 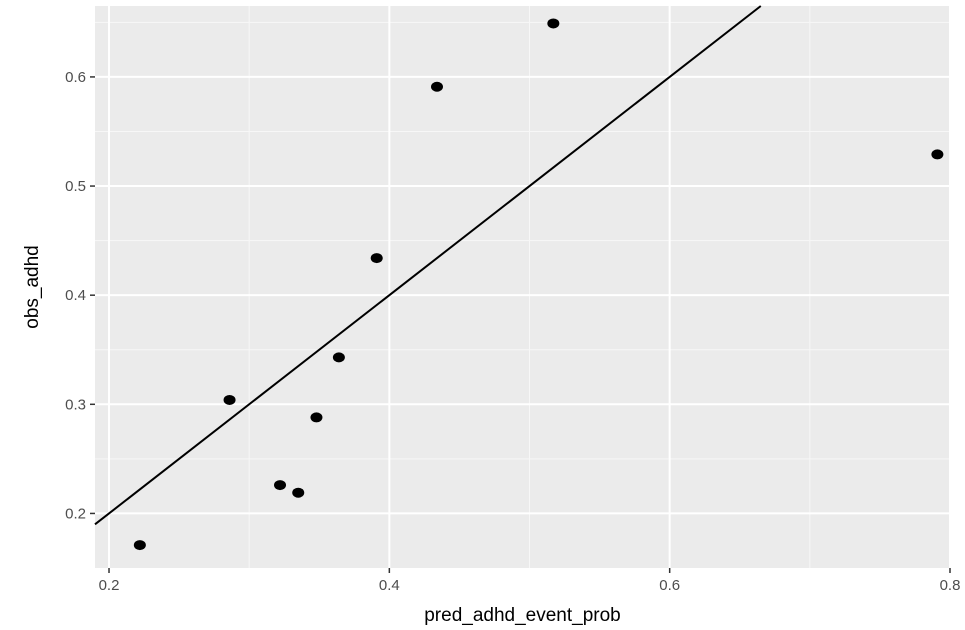 I want to click on x-tick-label: 0.4, so click(x=389, y=585).